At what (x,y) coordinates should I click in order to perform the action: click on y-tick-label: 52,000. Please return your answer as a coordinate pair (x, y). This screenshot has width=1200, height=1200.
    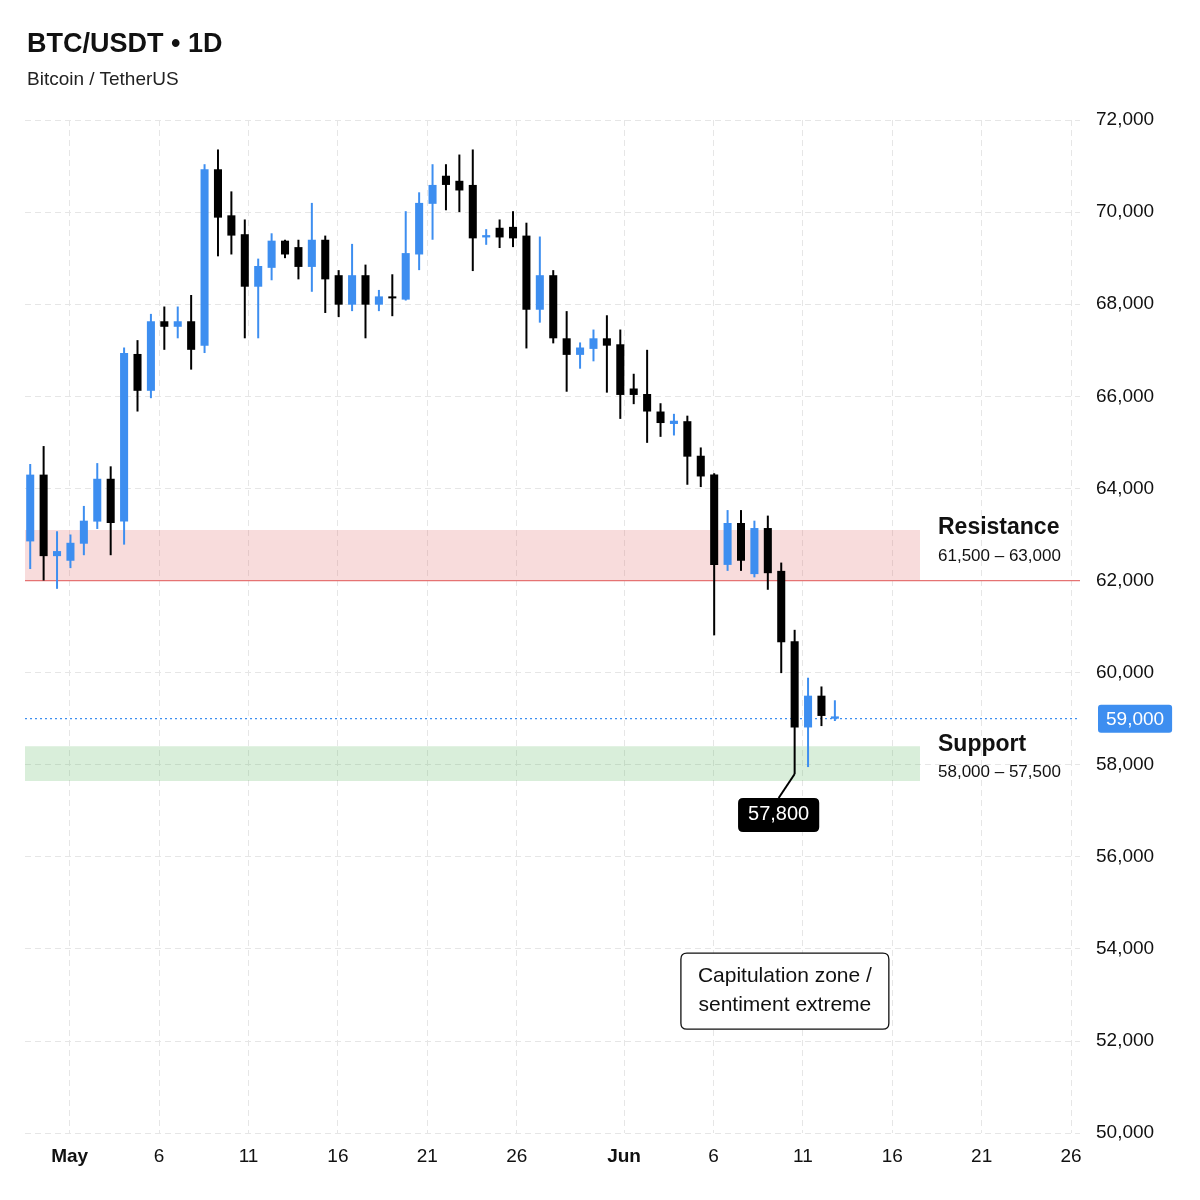
    Looking at the image, I should click on (1125, 1040).